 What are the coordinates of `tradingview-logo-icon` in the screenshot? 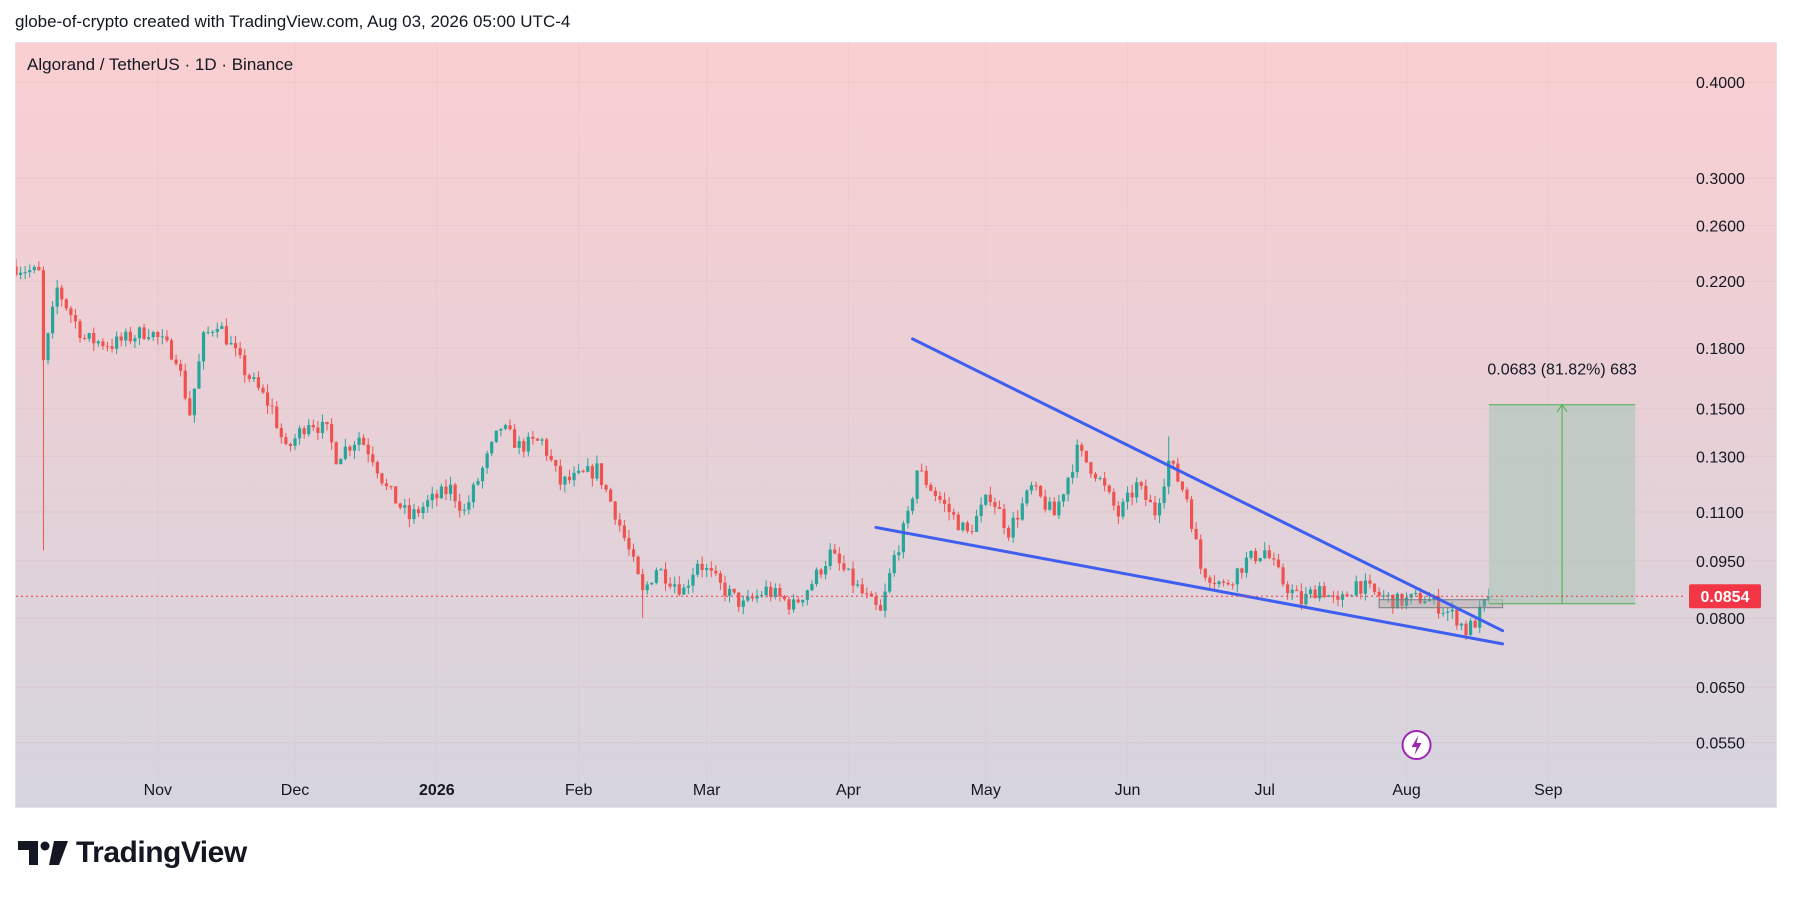 It's located at (43, 853).